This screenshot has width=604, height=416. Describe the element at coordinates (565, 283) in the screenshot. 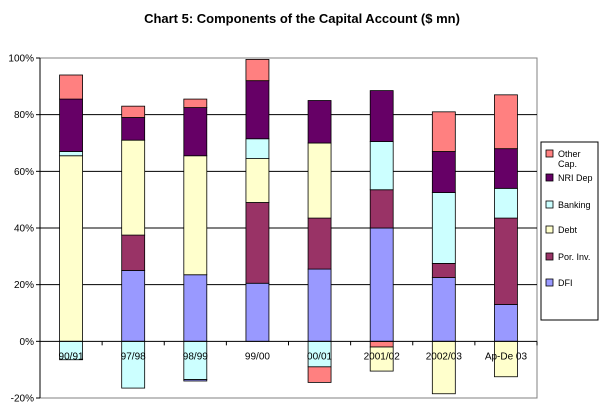

I see `legend-label: DFI` at that location.